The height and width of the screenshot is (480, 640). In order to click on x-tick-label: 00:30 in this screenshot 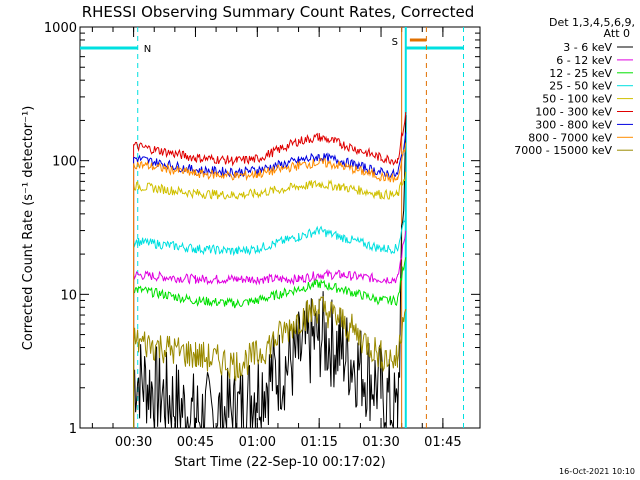, I will do `click(133, 442)`.